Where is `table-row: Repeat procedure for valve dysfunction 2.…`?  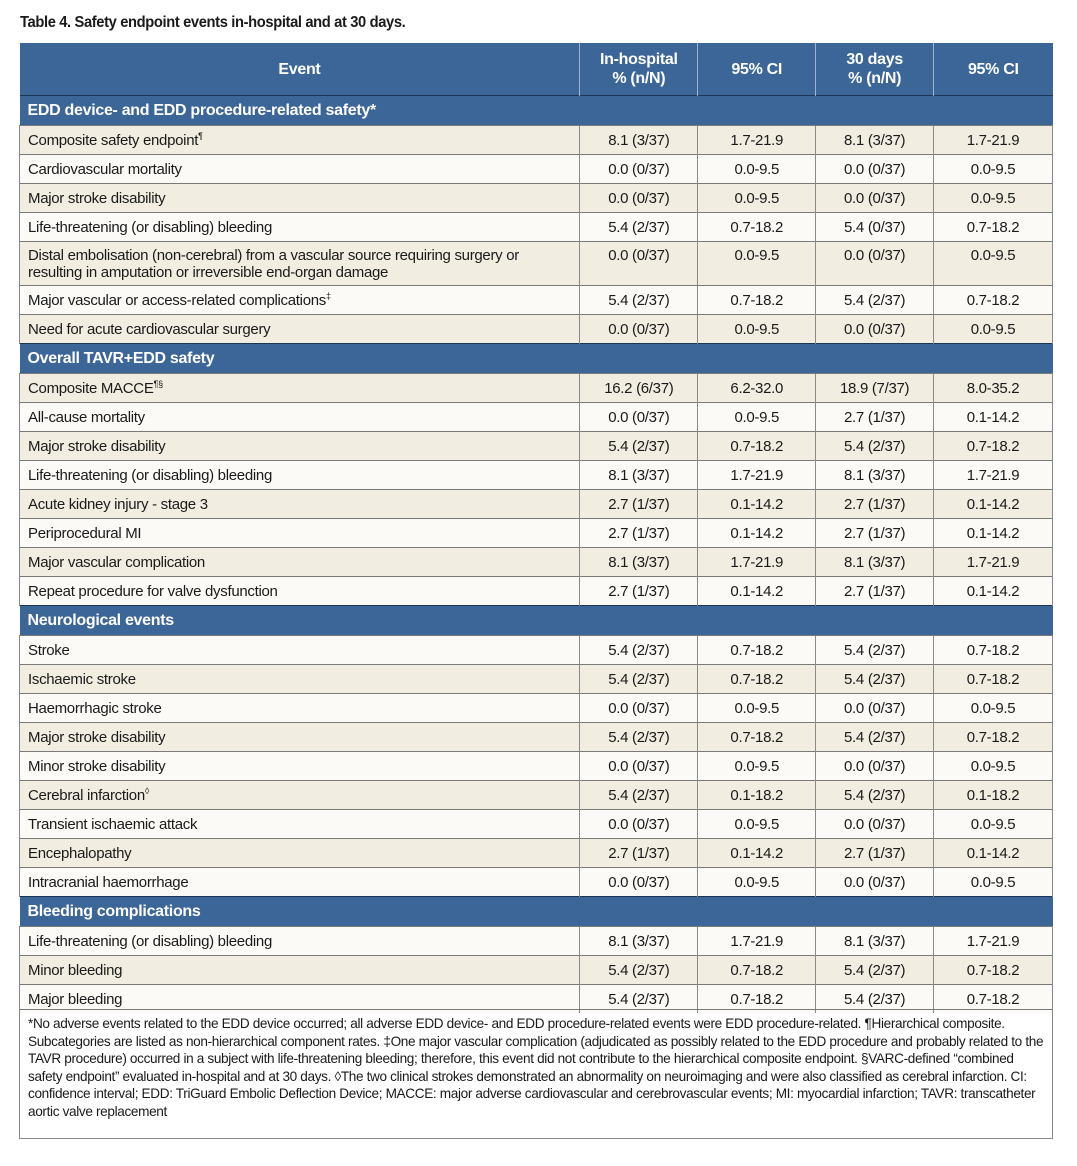 table-row: Repeat procedure for valve dysfunction 2.… is located at coordinates (535, 591).